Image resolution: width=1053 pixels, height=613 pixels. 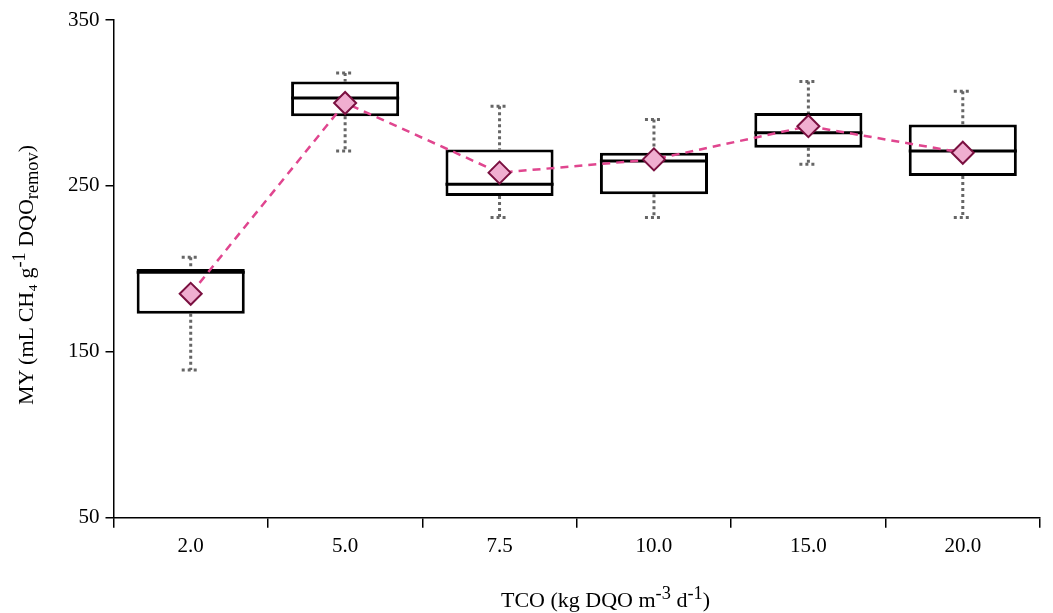 What do you see at coordinates (808, 544) in the screenshot?
I see `x-tick-label: 15.0` at bounding box center [808, 544].